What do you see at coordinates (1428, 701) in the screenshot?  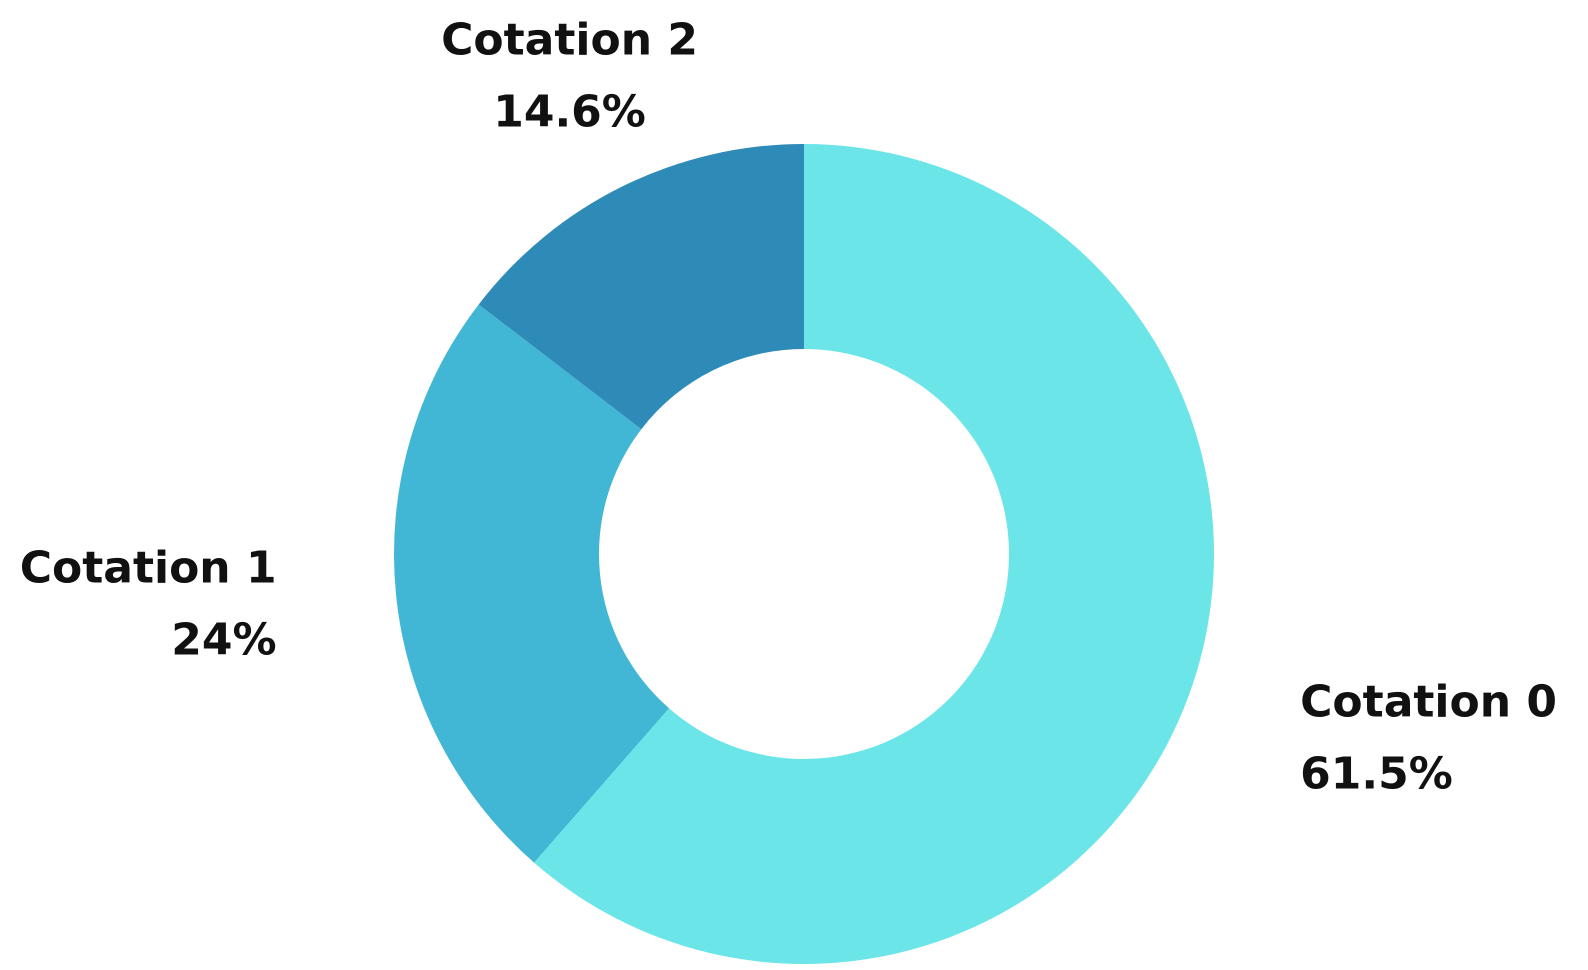 I see `slice-label: Cotation 0` at bounding box center [1428, 701].